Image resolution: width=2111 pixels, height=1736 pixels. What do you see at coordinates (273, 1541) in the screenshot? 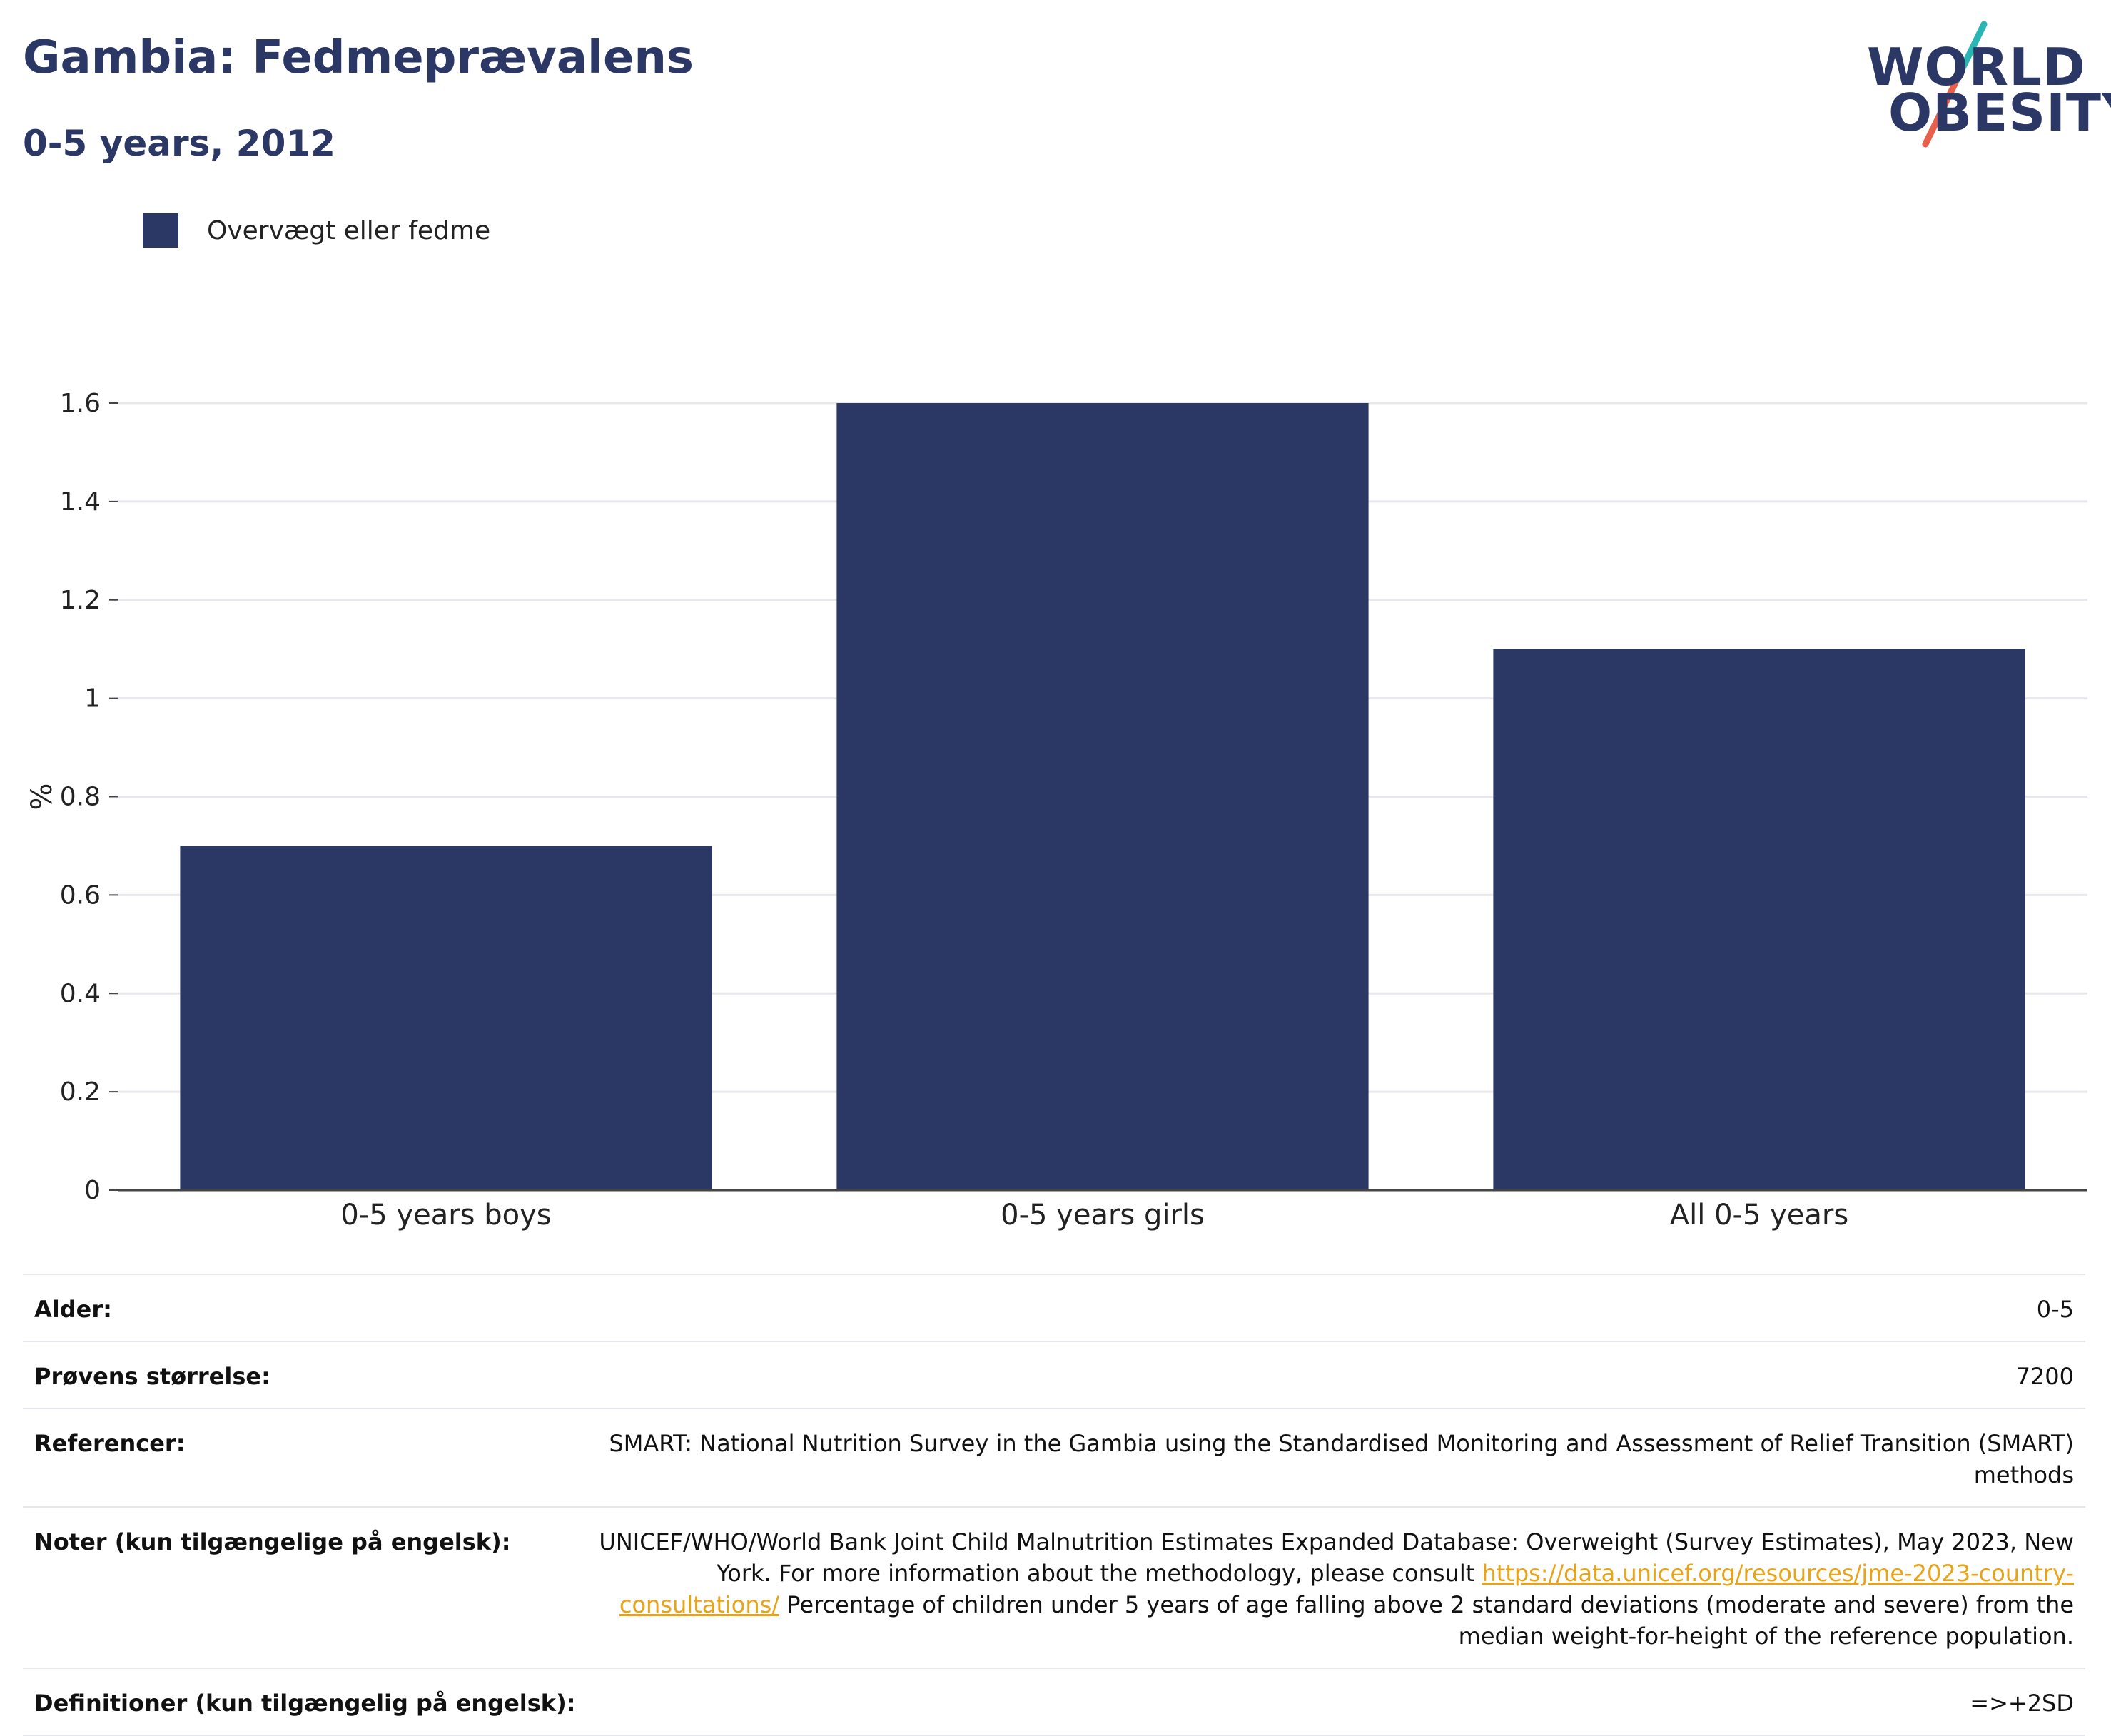
I see `notes-label: Noter (kun tilgængelige på engelsk):` at bounding box center [273, 1541].